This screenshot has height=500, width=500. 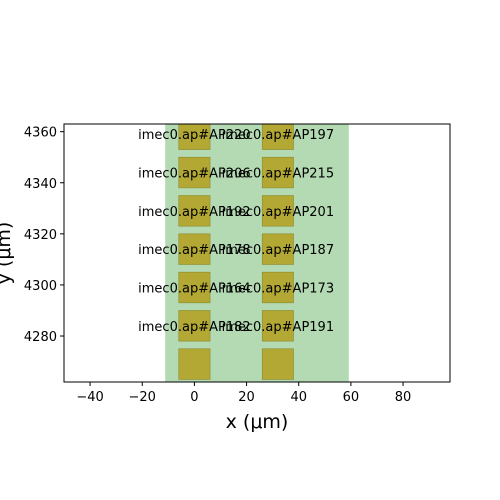 What do you see at coordinates (40, 235) in the screenshot?
I see `y-tick-label: 4320` at bounding box center [40, 235].